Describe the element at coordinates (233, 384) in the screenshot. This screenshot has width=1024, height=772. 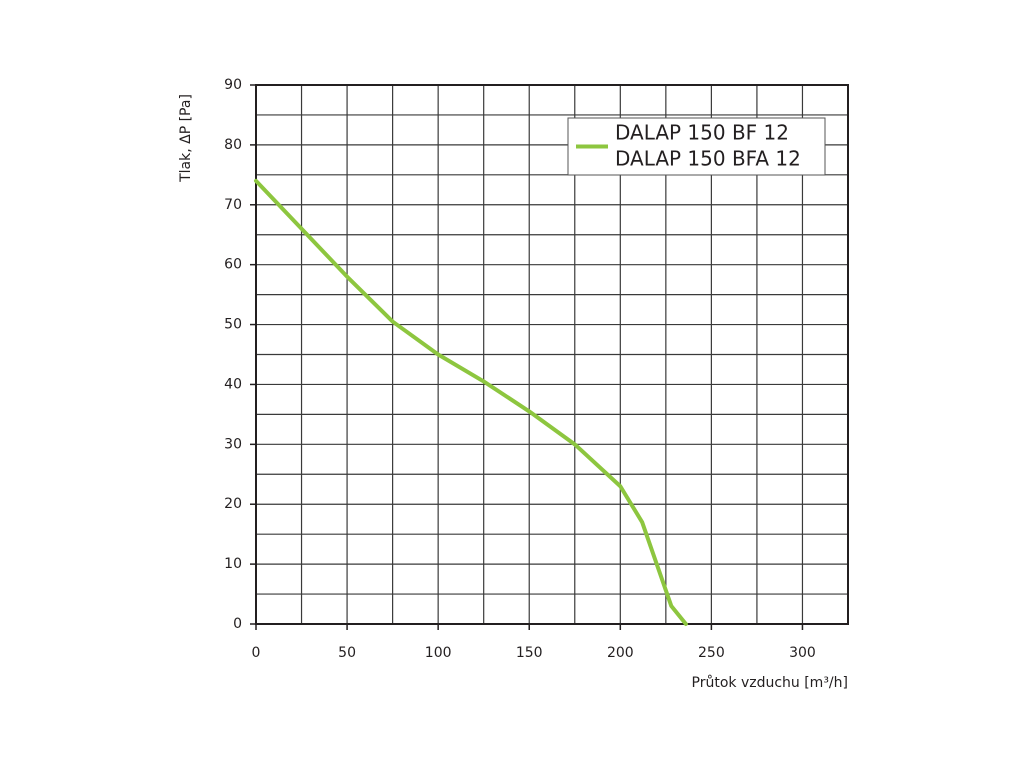
I see `y-tick-label: 40` at that location.